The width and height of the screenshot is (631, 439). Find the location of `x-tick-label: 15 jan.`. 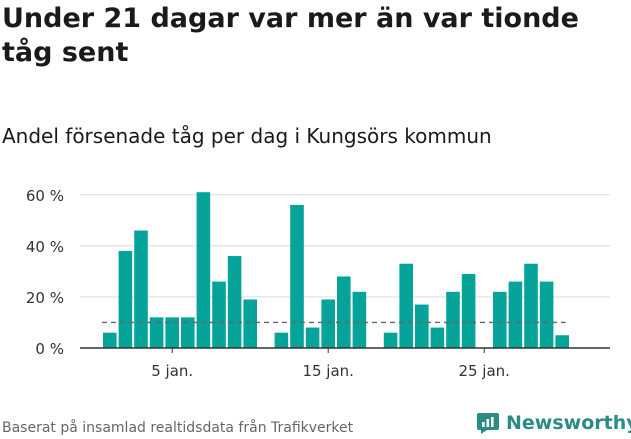

x-tick-label: 15 jan. is located at coordinates (328, 371).